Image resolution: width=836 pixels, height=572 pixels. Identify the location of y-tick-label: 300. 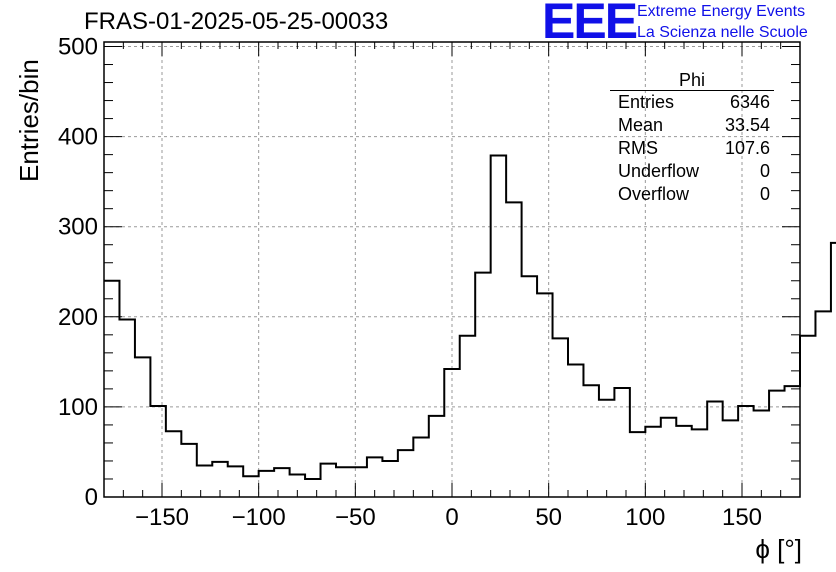
(78, 227).